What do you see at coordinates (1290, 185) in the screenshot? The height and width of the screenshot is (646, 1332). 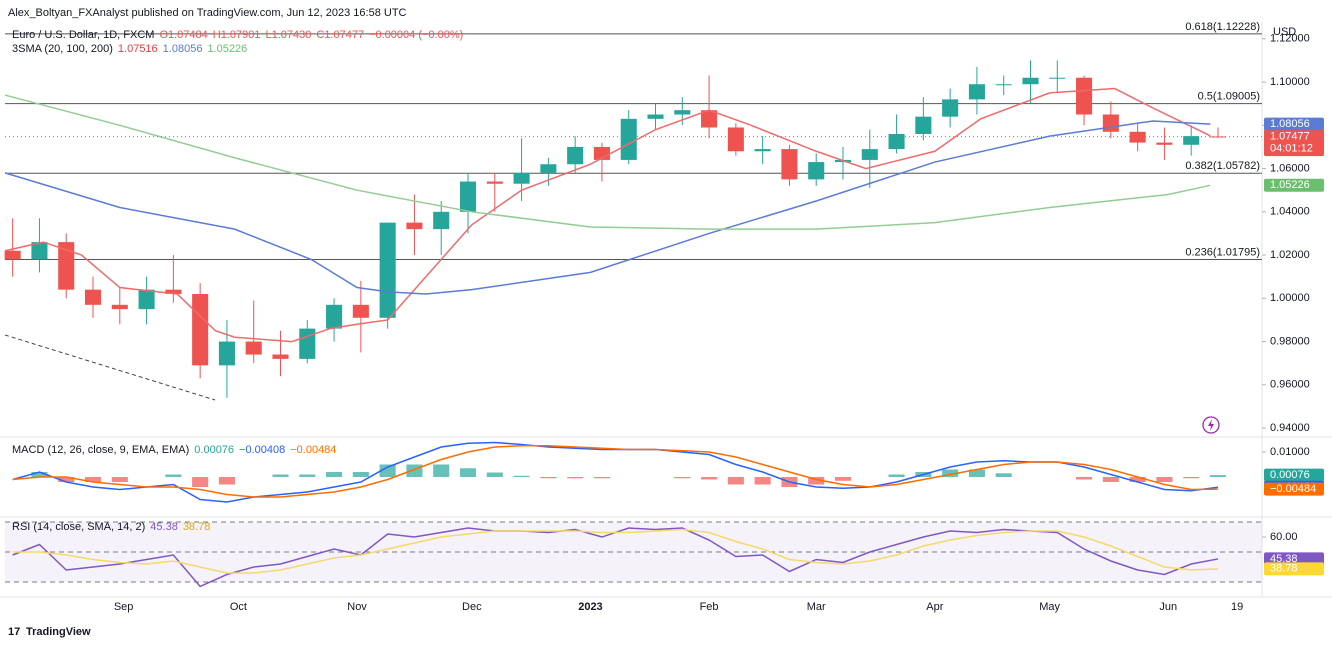 I see `price-badge-label: 1.05226` at bounding box center [1290, 185].